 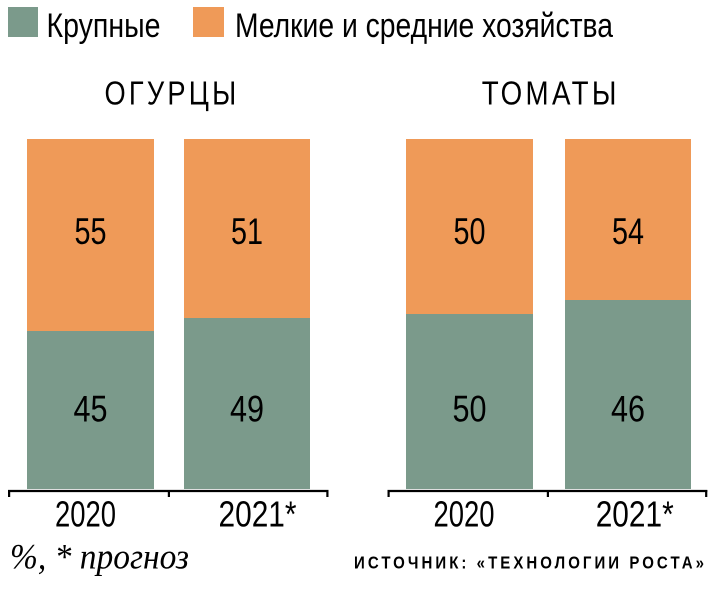 I want to click on svg-text: ИСТОЧНИК: «ТЕХНОЛОГИИ РОСТА», so click(x=530, y=562).